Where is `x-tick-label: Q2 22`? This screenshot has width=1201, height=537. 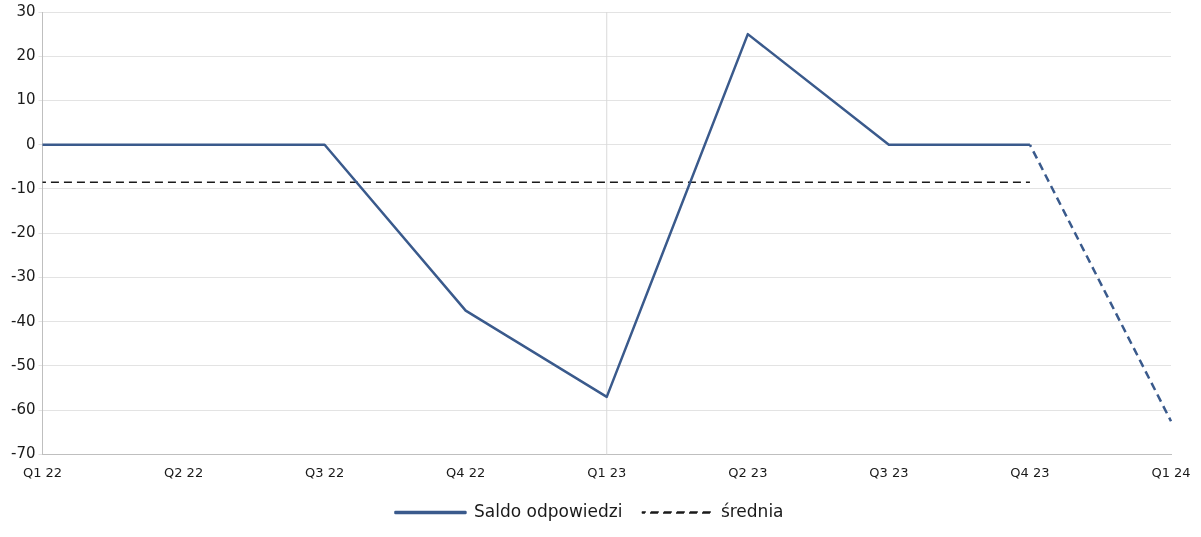 x-tick-label: Q2 22 is located at coordinates (183, 472).